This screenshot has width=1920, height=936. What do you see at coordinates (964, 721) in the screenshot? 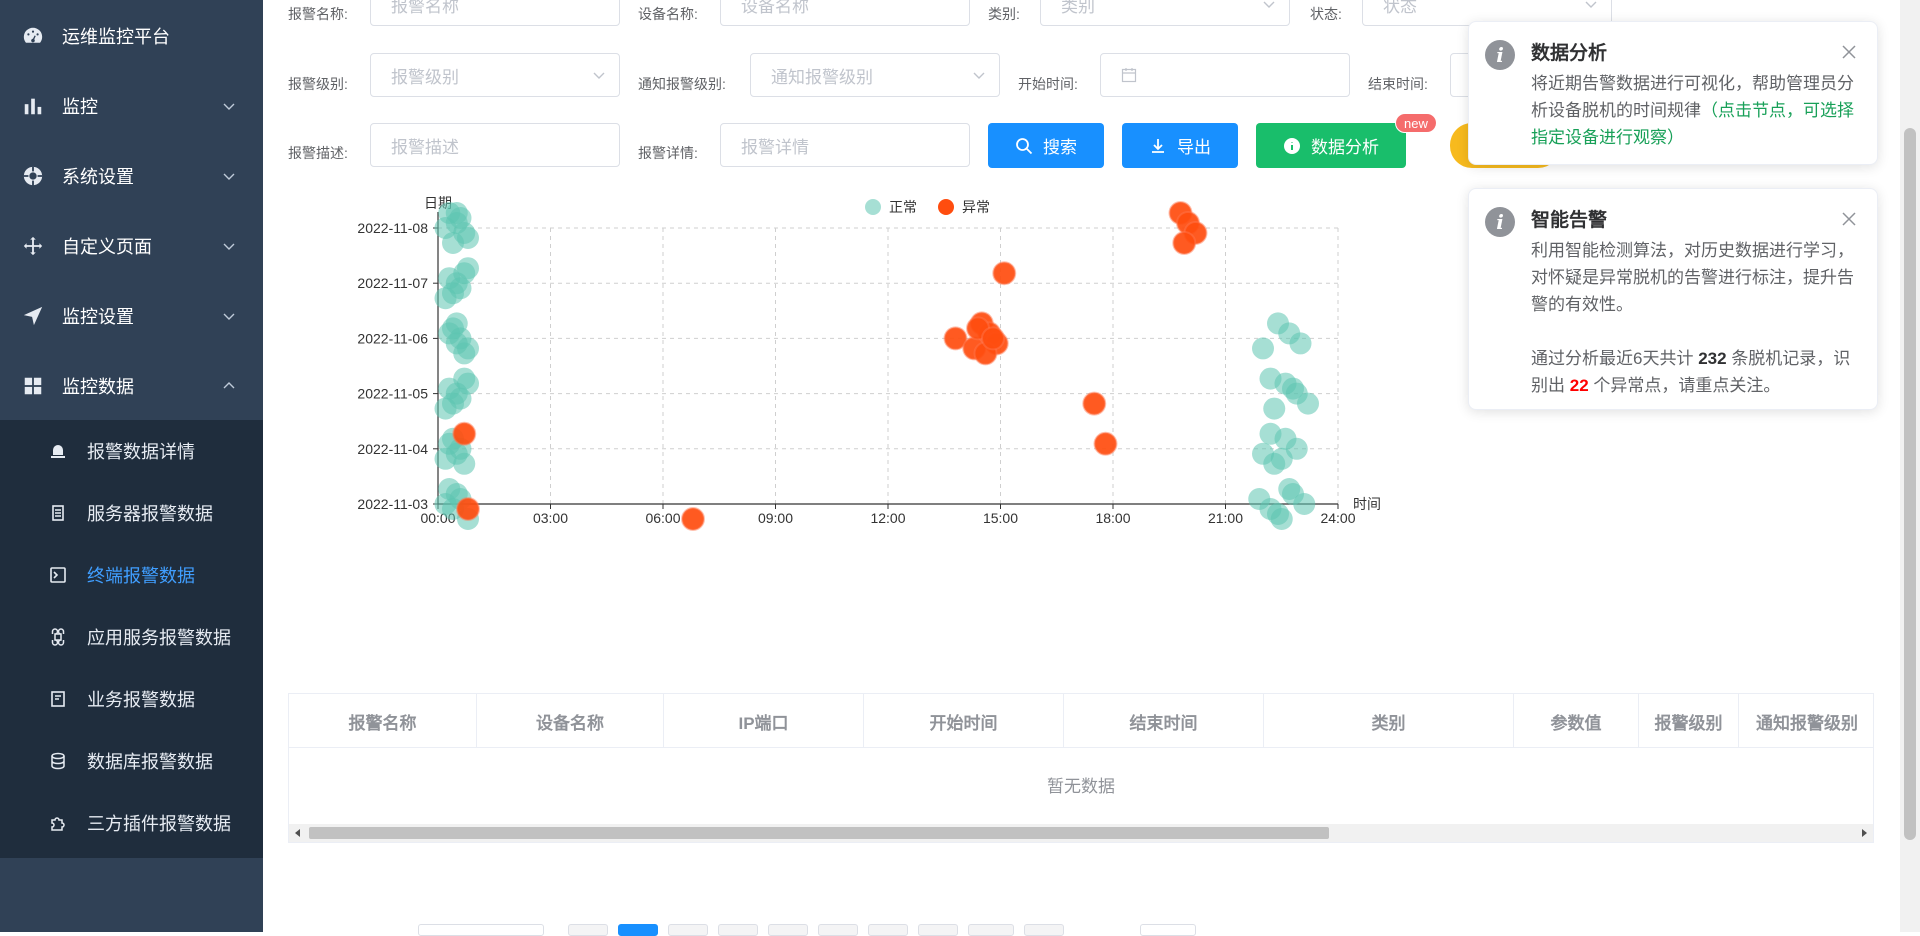
I see `column-header: 开始时间` at bounding box center [964, 721].